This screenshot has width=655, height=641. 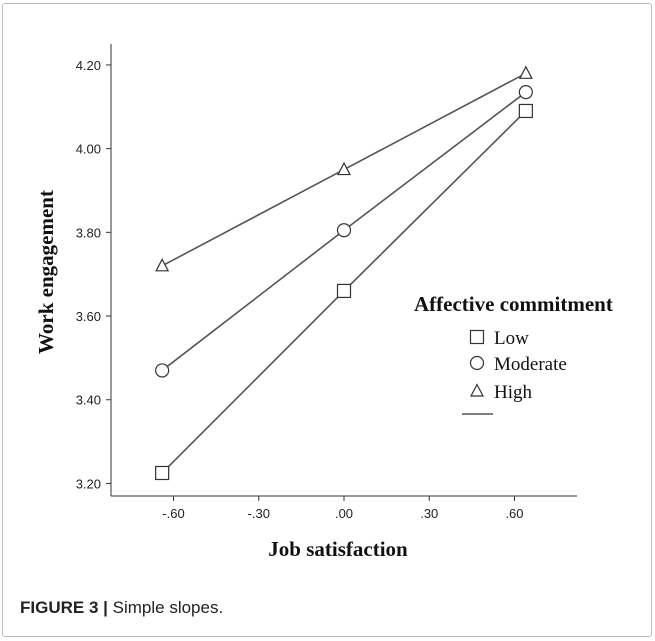 What do you see at coordinates (88, 232) in the screenshot?
I see `y-tick-label: 3.80` at bounding box center [88, 232].